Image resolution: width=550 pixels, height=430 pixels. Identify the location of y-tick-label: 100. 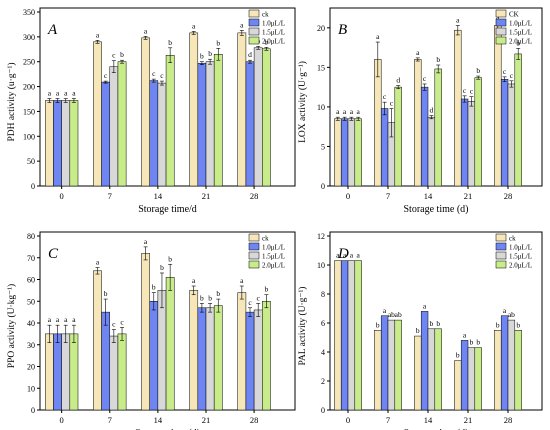
(29, 136).